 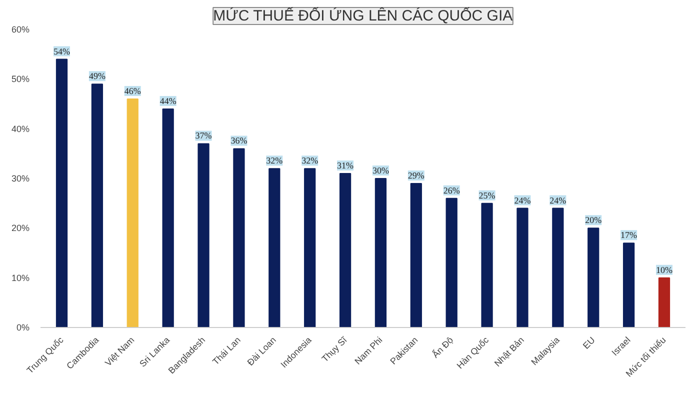 I want to click on data-label: 29%, so click(x=416, y=175).